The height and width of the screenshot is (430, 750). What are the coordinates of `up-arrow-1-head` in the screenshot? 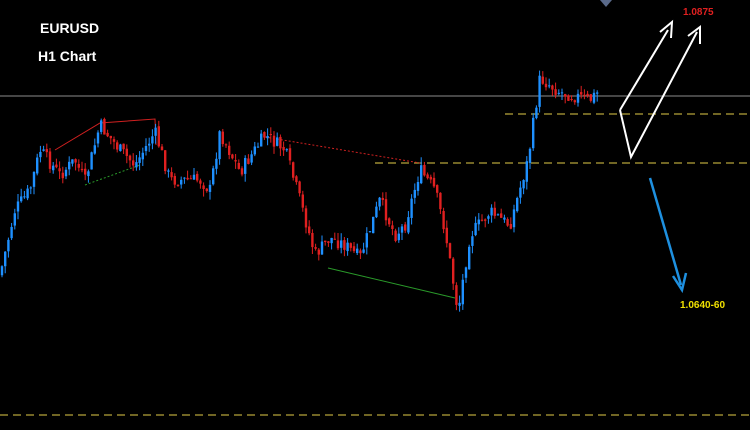 It's located at (666, 29).